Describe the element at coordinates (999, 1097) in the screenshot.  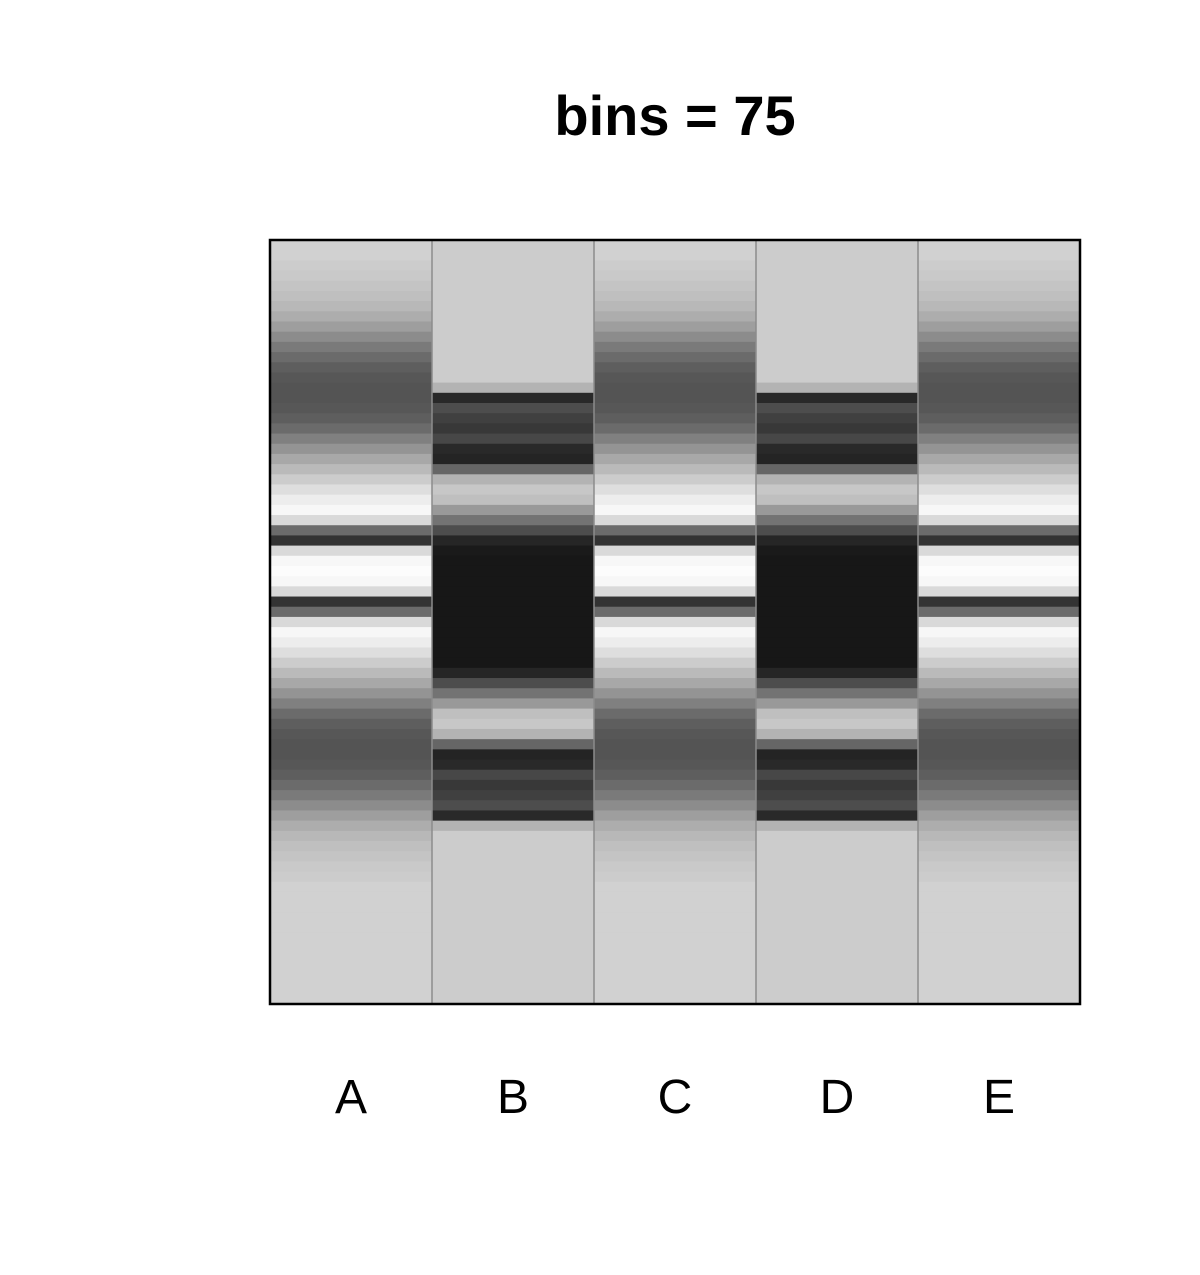
I see `x-tick-label-e: E` at that location.